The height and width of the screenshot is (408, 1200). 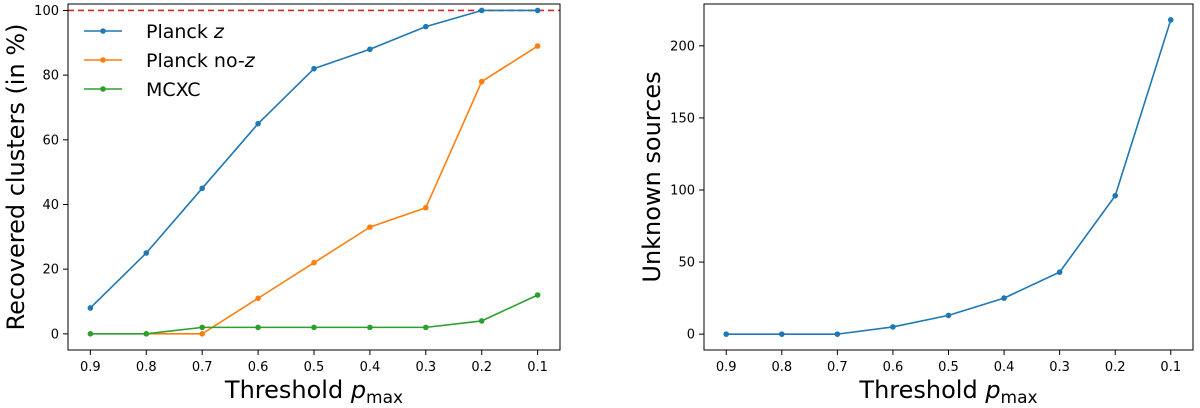 What do you see at coordinates (50, 270) in the screenshot?
I see `y-tick-label: 20` at bounding box center [50, 270].